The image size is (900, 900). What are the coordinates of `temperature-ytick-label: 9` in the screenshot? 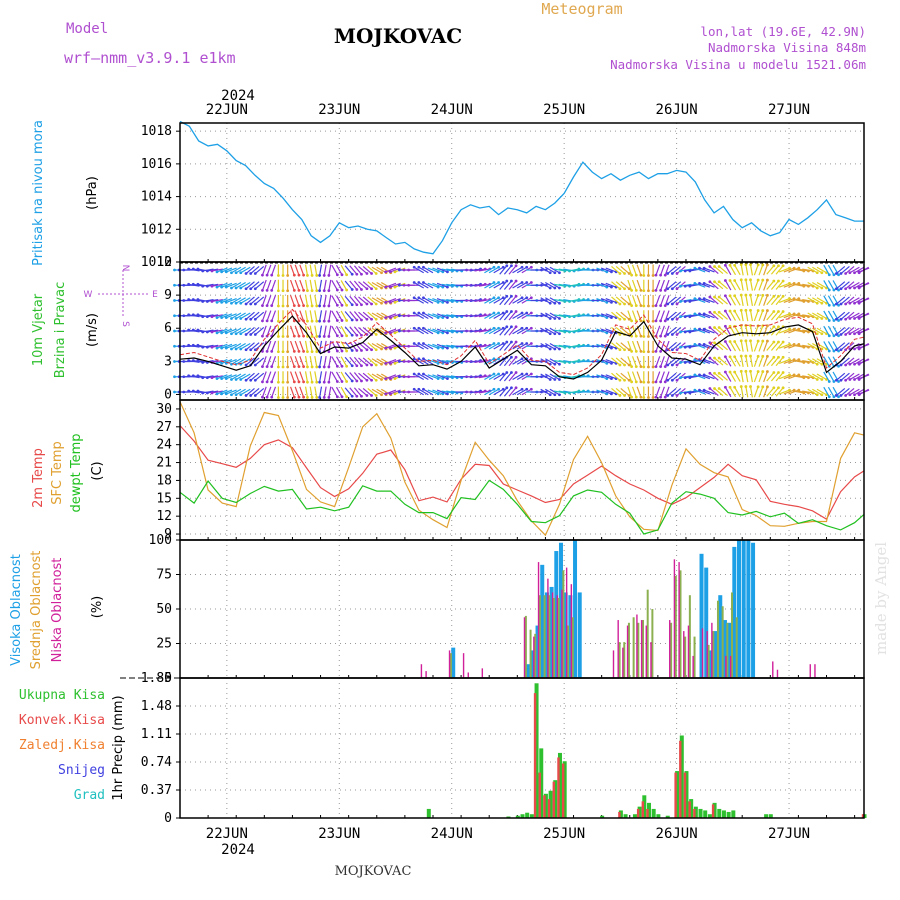 It's located at (168, 534).